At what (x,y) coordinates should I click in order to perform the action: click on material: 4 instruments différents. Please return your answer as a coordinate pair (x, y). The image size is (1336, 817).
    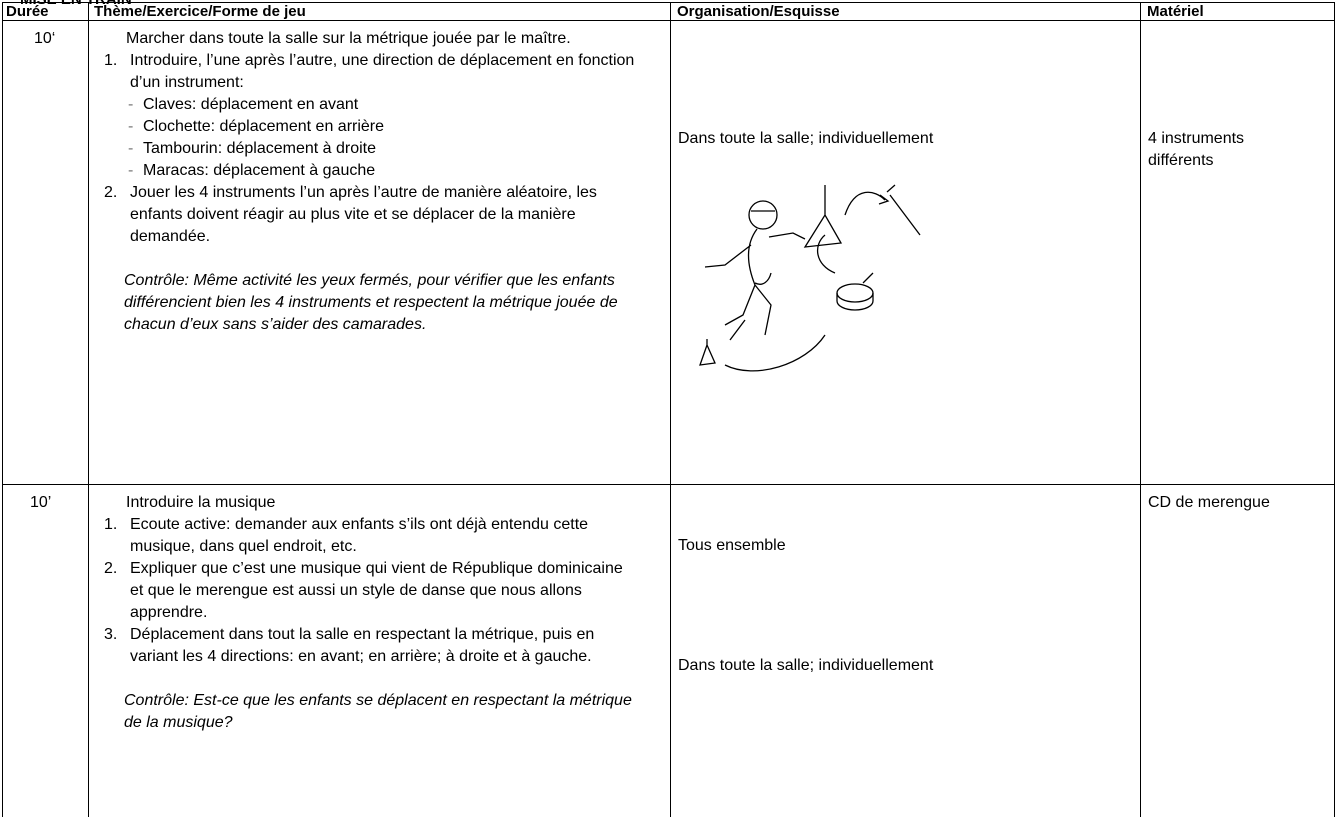
    Looking at the image, I should click on (1196, 149).